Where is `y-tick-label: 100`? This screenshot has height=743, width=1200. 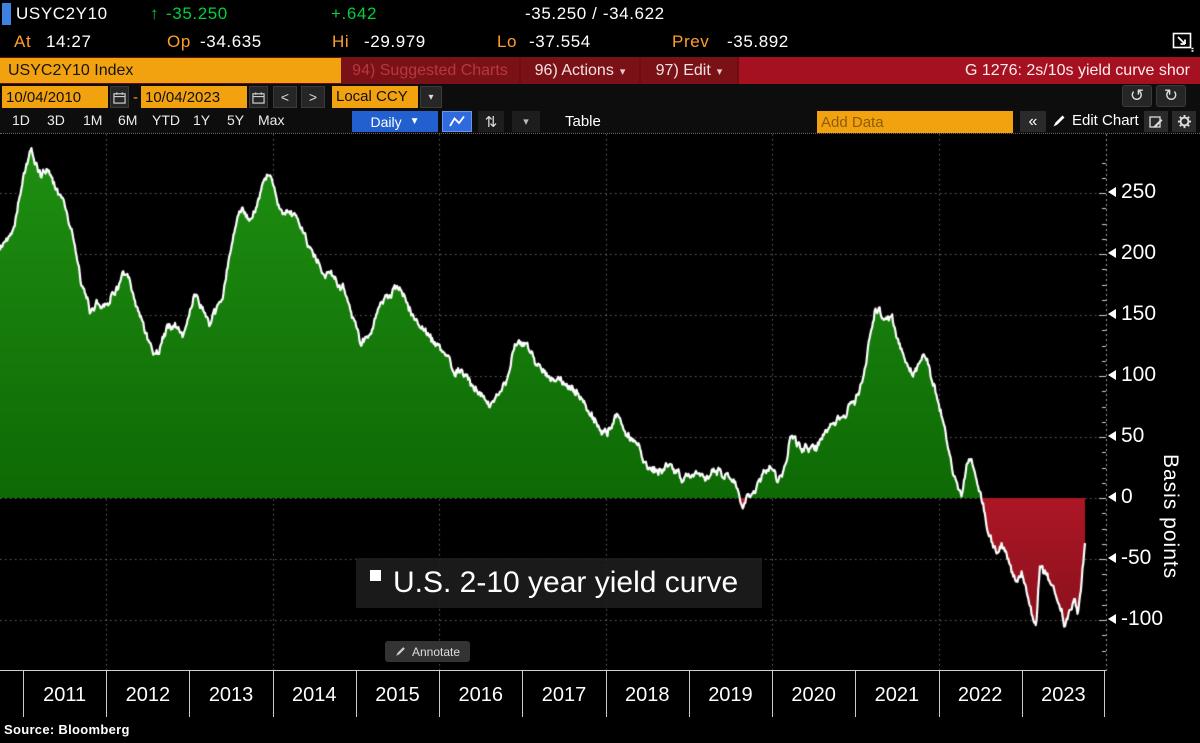
y-tick-label: 100 is located at coordinates (1132, 375).